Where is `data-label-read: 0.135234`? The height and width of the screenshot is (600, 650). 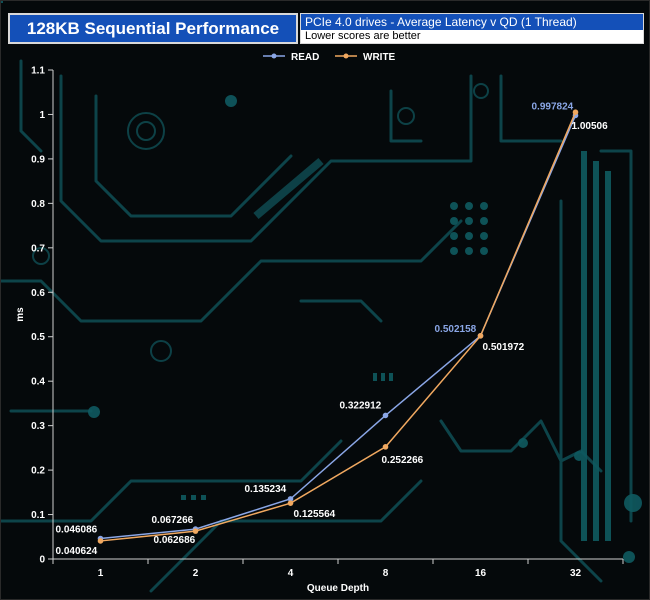
data-label-read: 0.135234 is located at coordinates (266, 489).